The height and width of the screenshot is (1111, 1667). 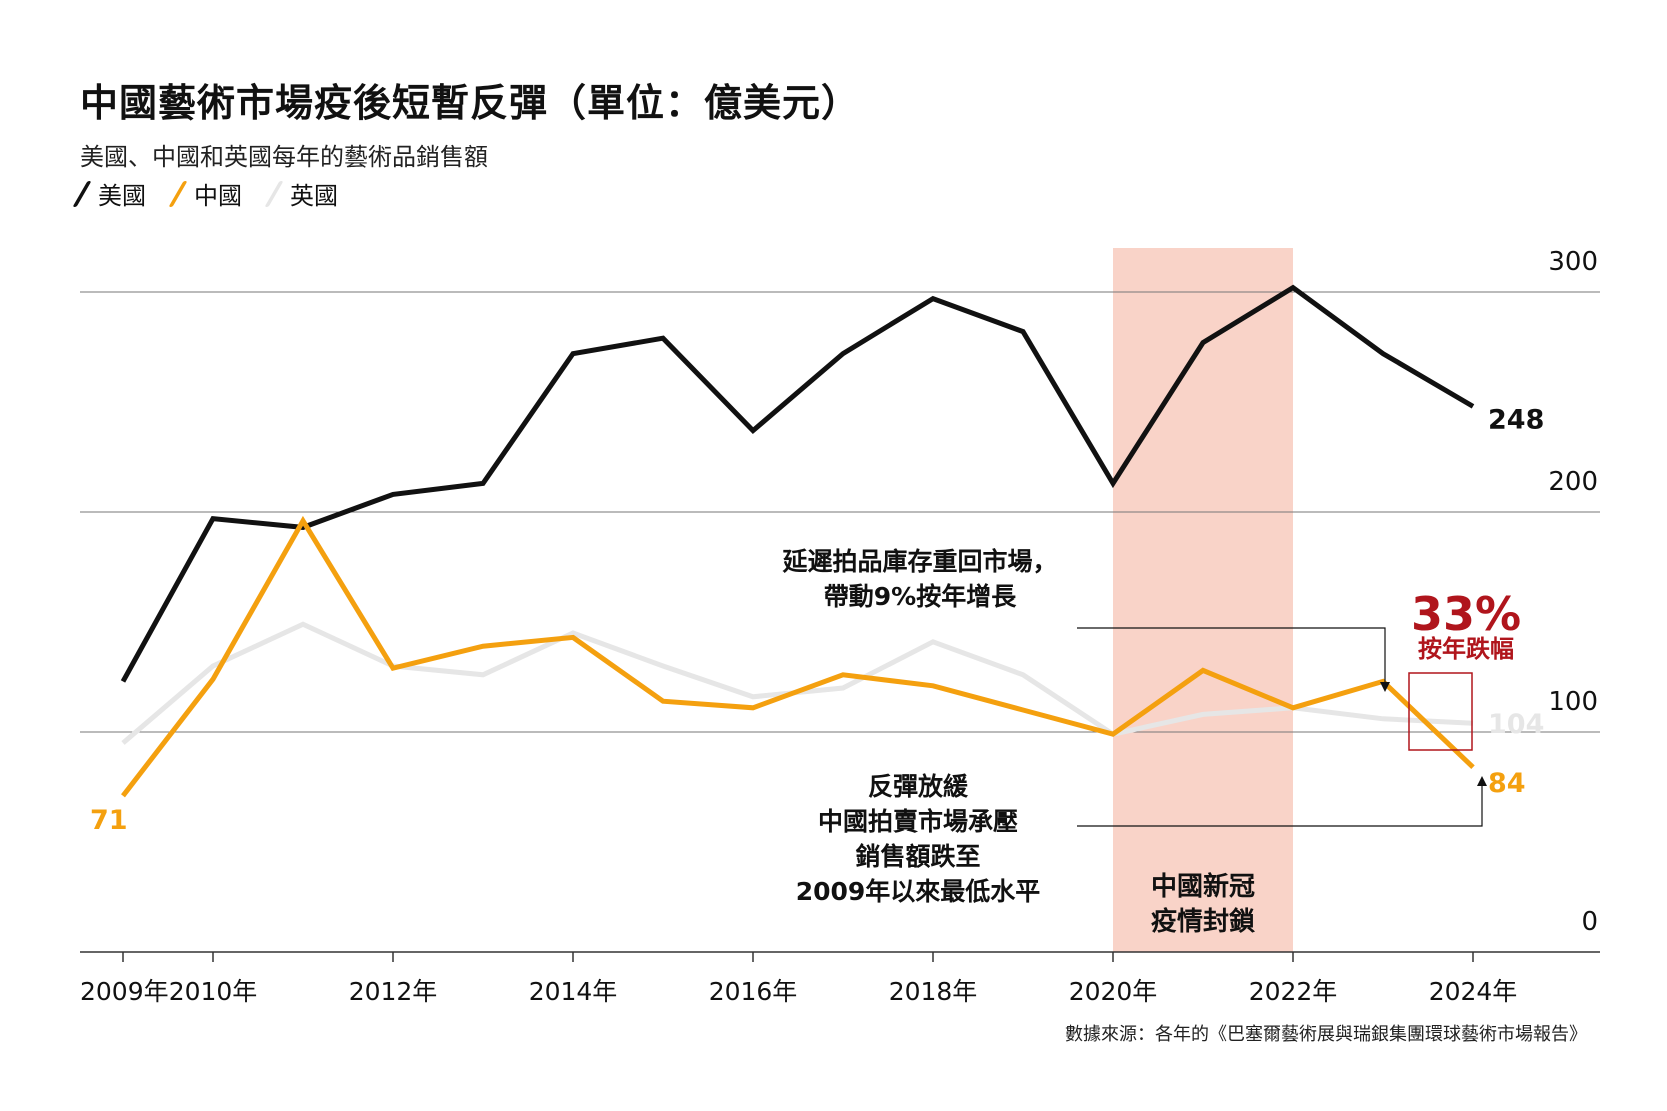 What do you see at coordinates (1589, 922) in the screenshot?
I see `y-tick-label-0: 0` at bounding box center [1589, 922].